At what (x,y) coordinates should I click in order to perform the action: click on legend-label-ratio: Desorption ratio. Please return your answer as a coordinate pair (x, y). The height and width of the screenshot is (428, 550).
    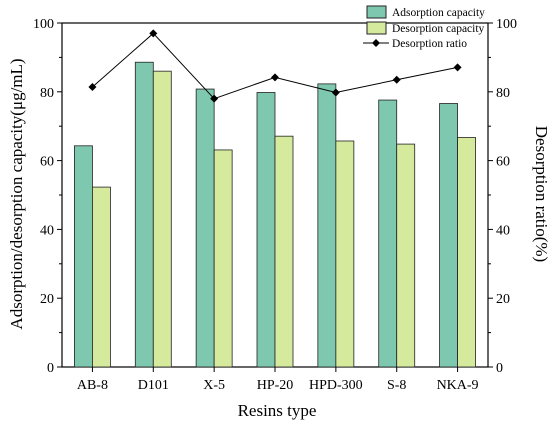
    Looking at the image, I should click on (429, 44).